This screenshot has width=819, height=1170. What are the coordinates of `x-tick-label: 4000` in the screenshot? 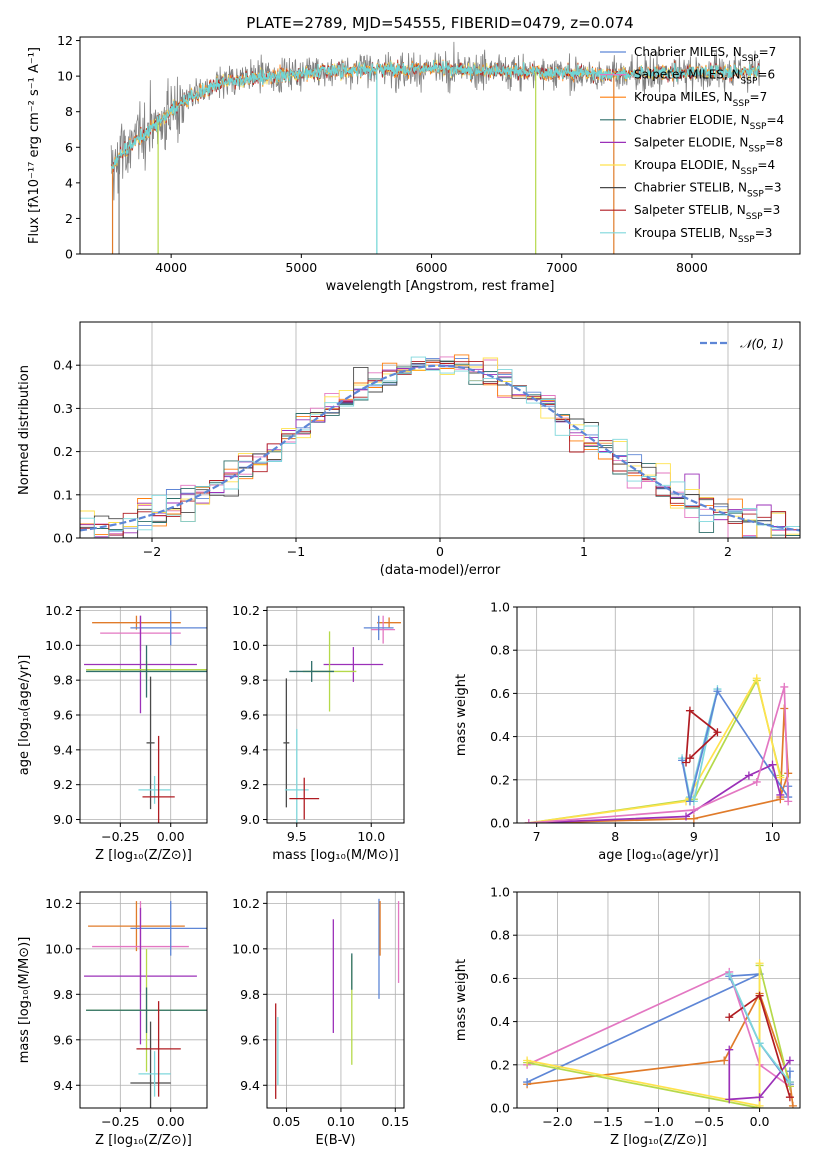 It's located at (171, 267).